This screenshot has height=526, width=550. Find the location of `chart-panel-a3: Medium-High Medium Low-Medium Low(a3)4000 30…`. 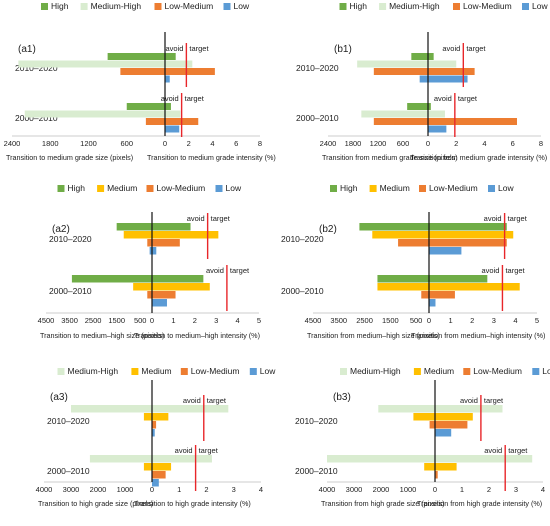

chart-panel-a3: Medium-High Medium Low-Medium Low(a3)4000 30… is located at coordinates (156, 437).